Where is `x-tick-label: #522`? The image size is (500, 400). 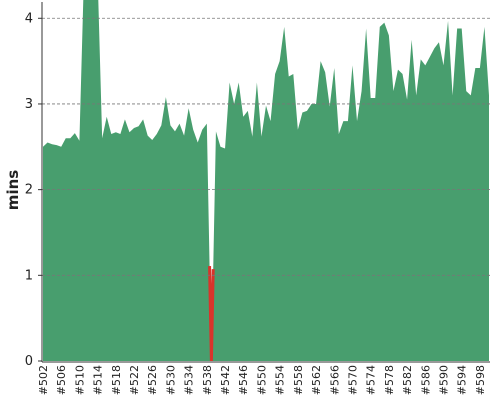 x-tick-label: #522 is located at coordinates (134, 380).